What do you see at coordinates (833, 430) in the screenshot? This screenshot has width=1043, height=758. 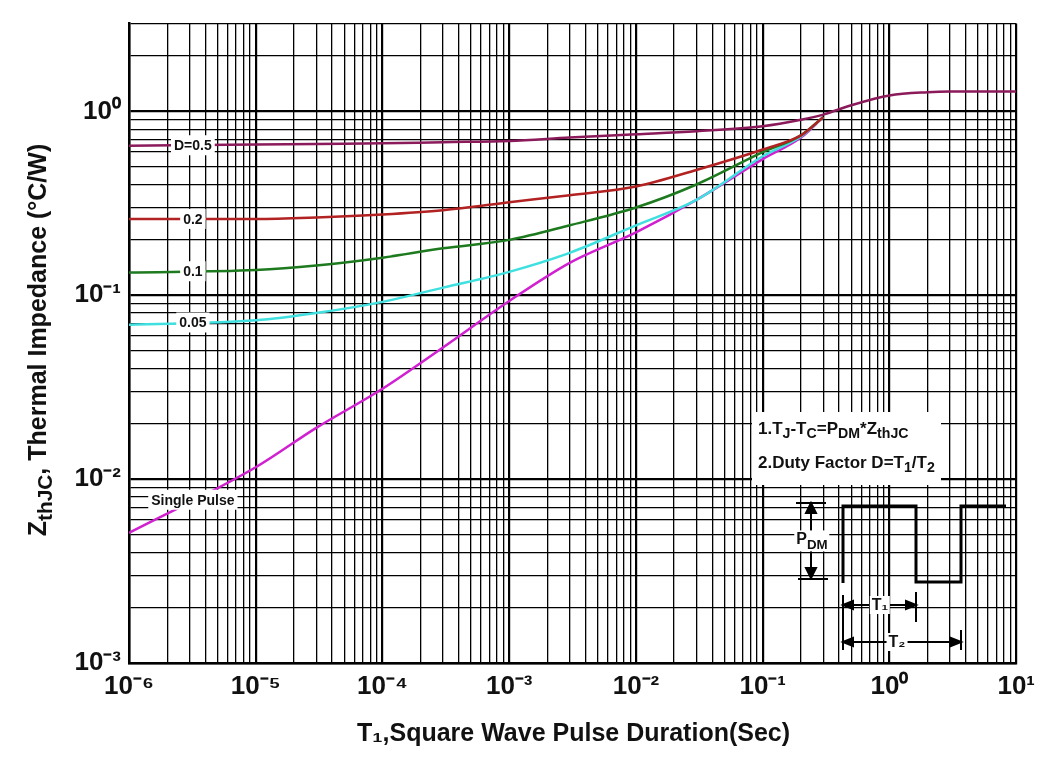 I see `annotation: 1.T$_{J}$-T$_{C}$=P$_{DM}$*Z$_{thJC}$` at bounding box center [833, 430].